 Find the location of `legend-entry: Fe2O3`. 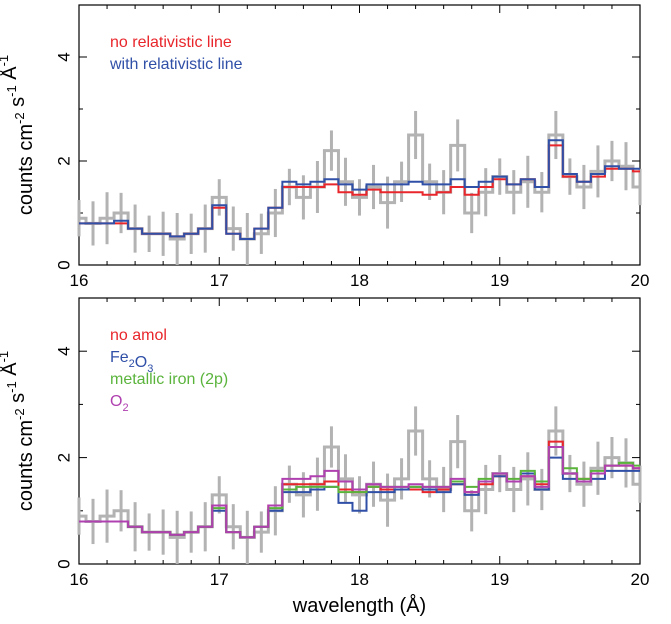

legend-entry: Fe2O3 is located at coordinates (131, 362).